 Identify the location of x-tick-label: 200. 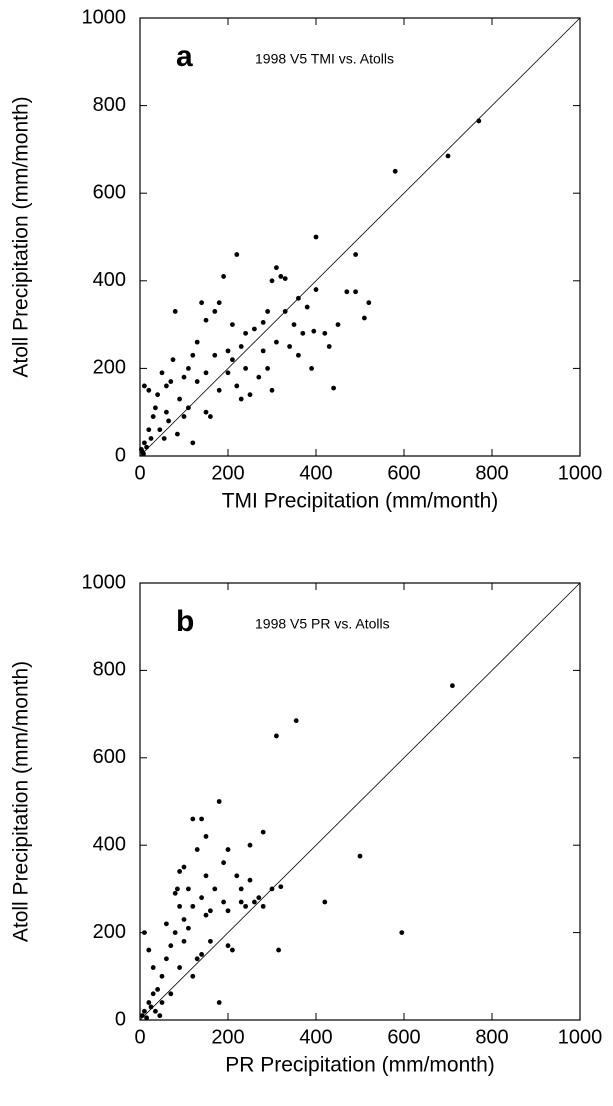
(227, 1037).